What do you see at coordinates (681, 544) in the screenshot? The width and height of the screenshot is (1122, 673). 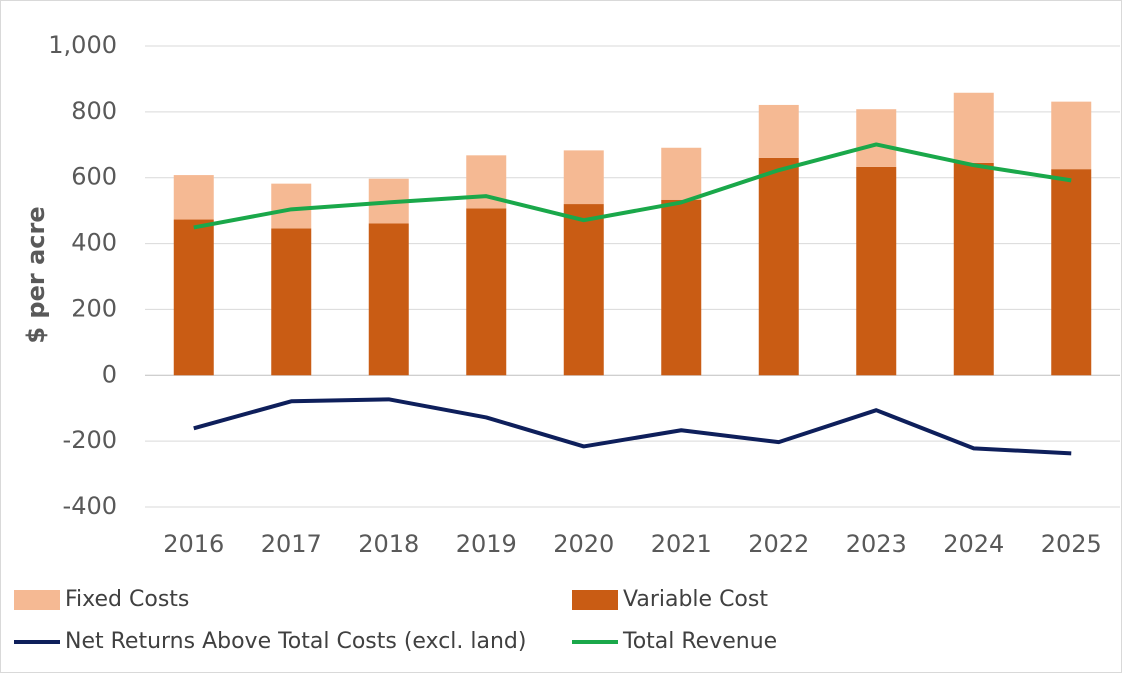 I see `x-tick-label: 2021` at bounding box center [681, 544].